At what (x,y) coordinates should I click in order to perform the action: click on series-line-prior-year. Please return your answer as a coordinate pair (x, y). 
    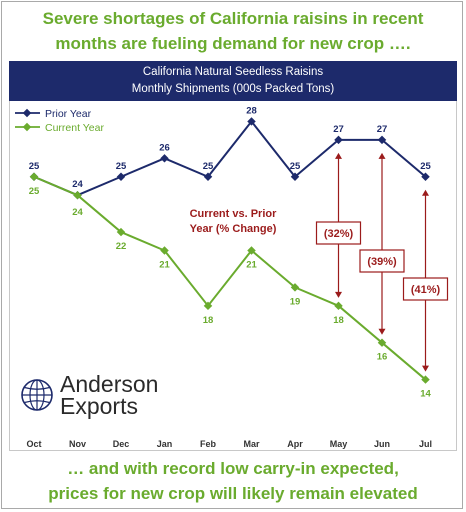
    Looking at the image, I should click on (230, 158).